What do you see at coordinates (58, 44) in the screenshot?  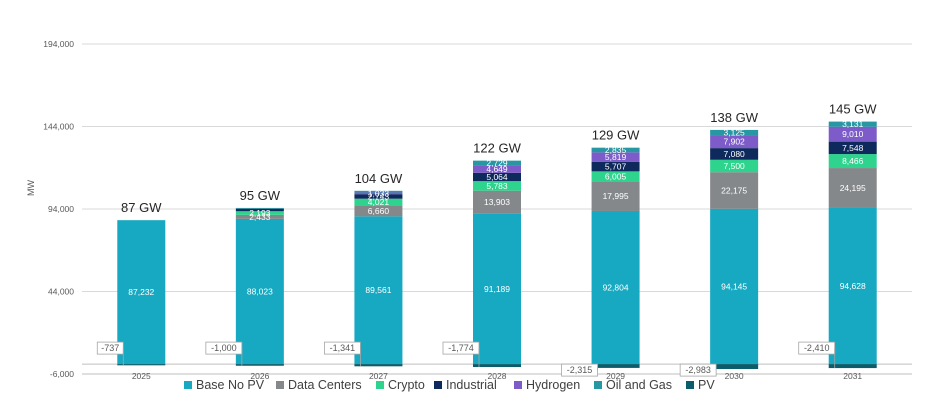 I see `y-tick-label: 194,000` at bounding box center [58, 44].